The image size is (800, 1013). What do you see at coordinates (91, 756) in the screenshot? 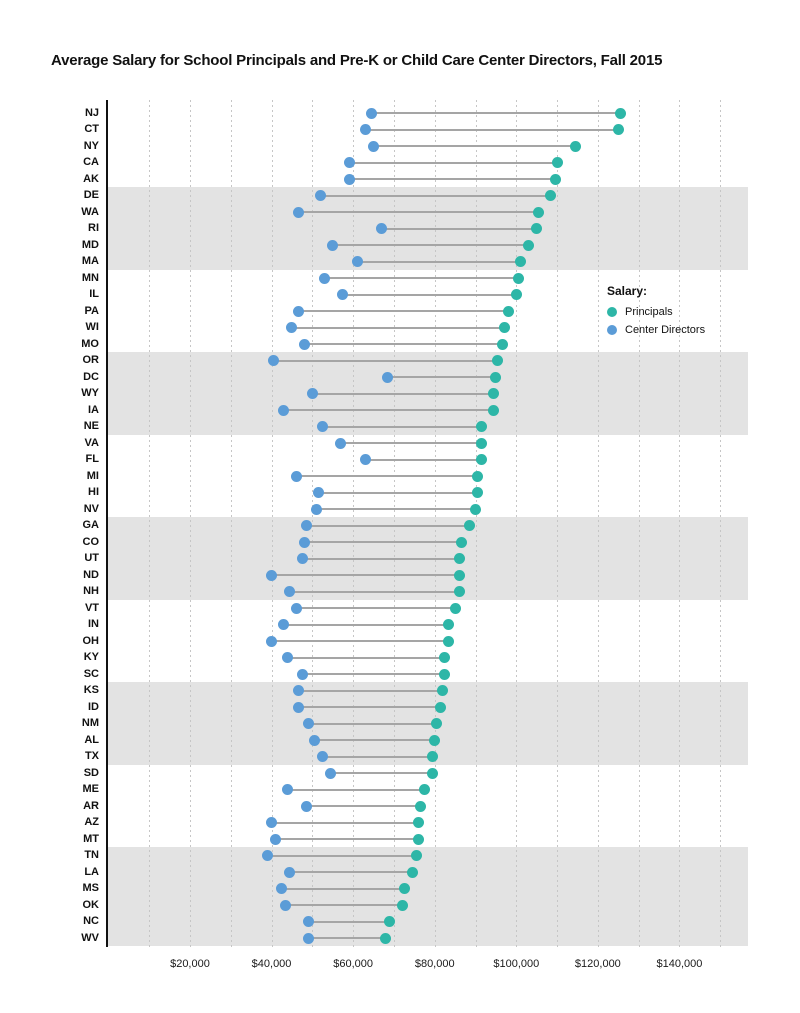
I see `state-label: TX` at bounding box center [91, 756].